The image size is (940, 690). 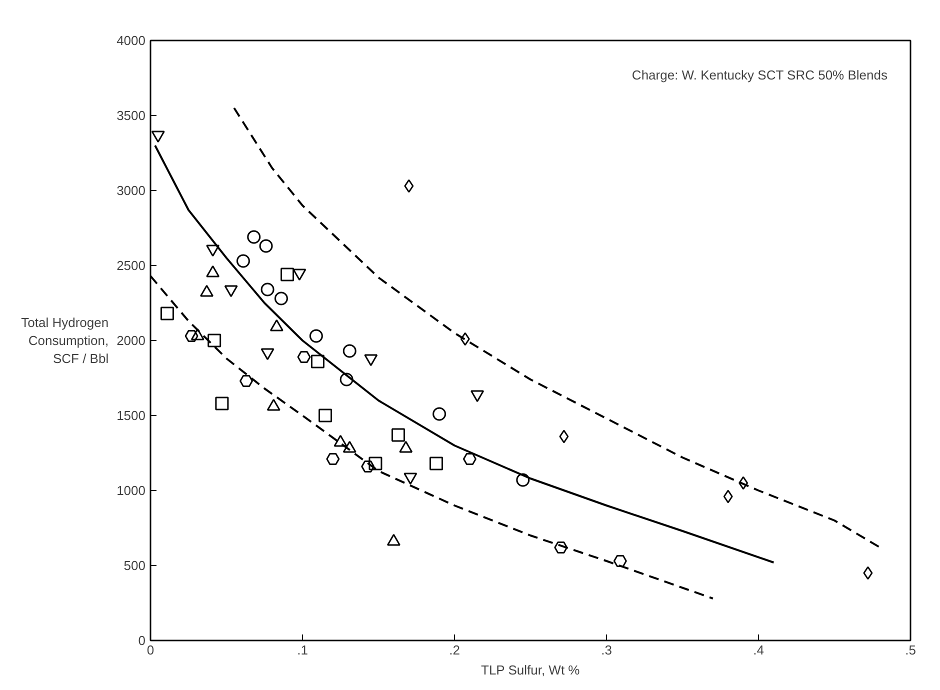 I want to click on x-tick-label: .4, so click(x=758, y=650).